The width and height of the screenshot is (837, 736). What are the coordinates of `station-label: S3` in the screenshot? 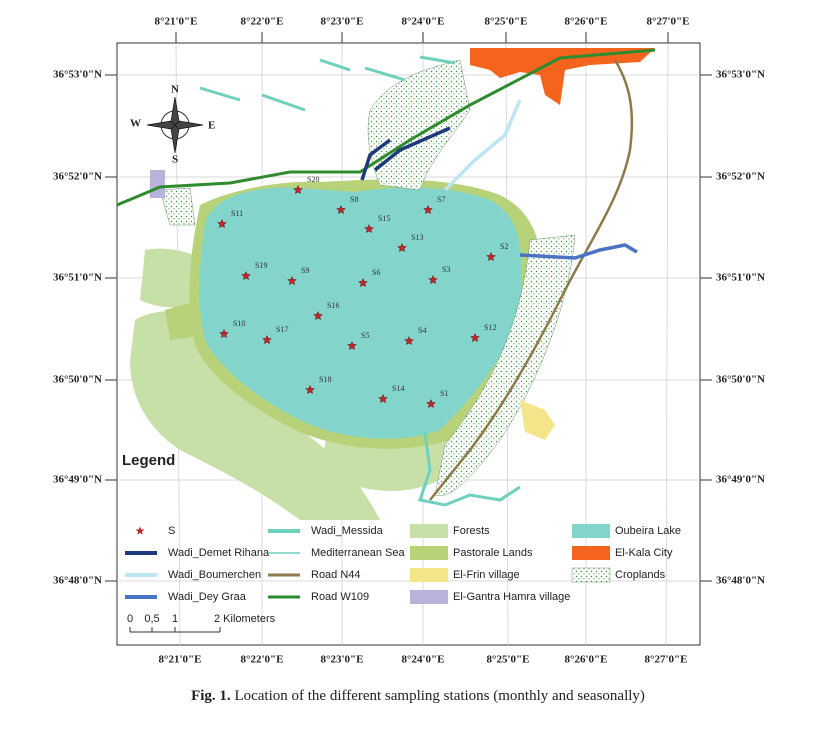 It's located at (446, 269).